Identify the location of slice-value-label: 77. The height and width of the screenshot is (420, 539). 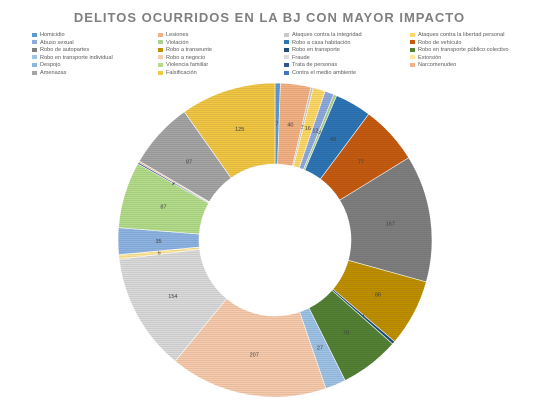
(361, 162).